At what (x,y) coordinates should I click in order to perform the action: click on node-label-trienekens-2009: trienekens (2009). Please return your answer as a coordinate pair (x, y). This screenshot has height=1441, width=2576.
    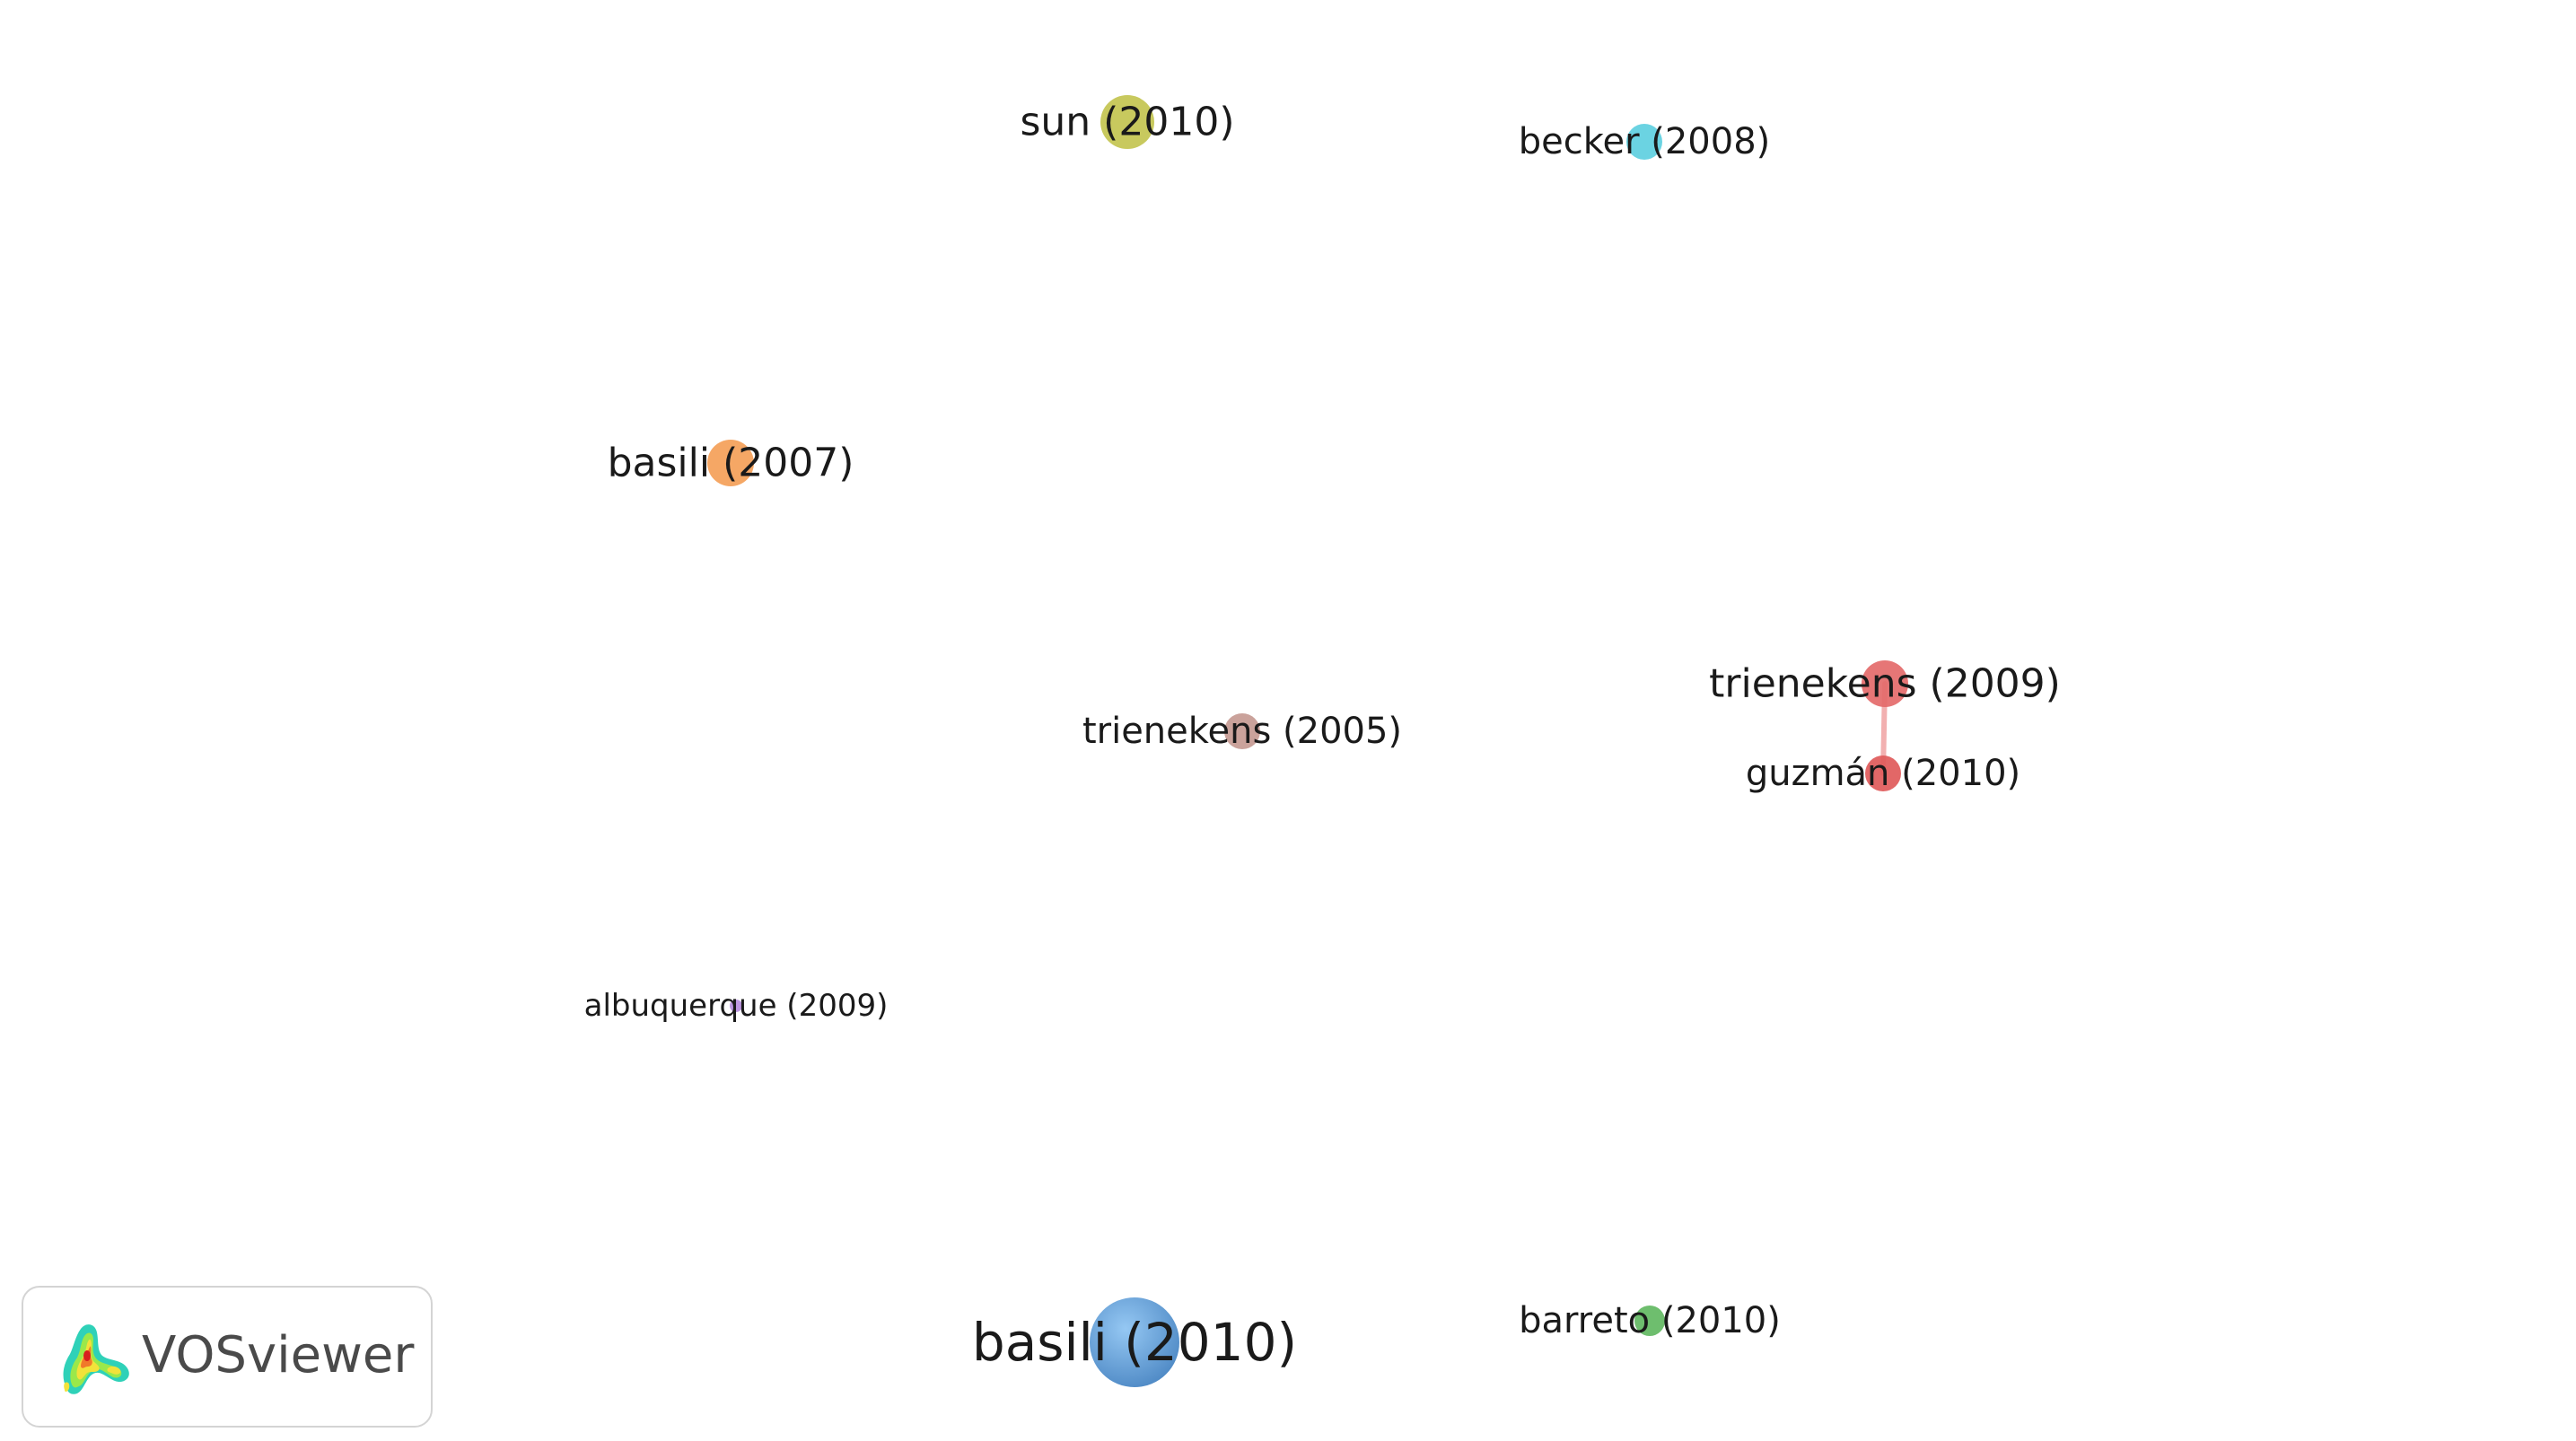
    Looking at the image, I should click on (1885, 684).